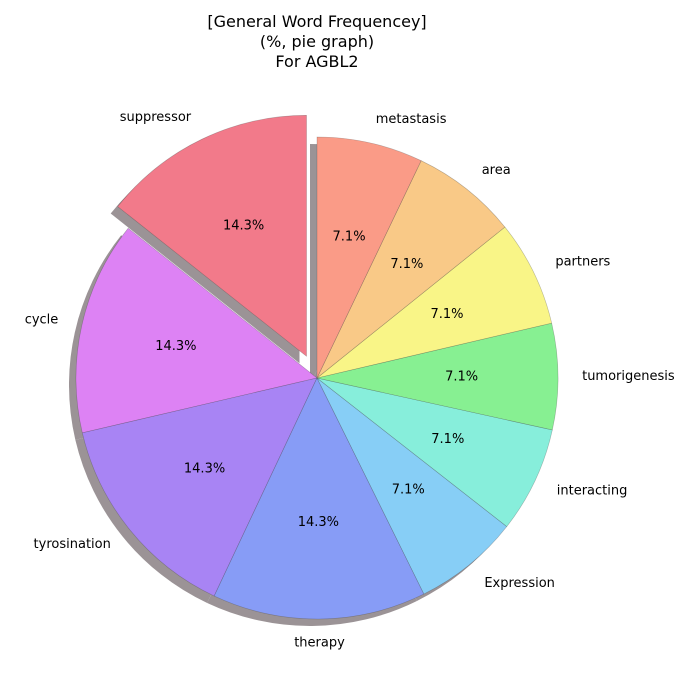 This screenshot has width=700, height=700. What do you see at coordinates (317, 41) in the screenshot?
I see `chart-subtitle: (%, pie graph)` at bounding box center [317, 41].